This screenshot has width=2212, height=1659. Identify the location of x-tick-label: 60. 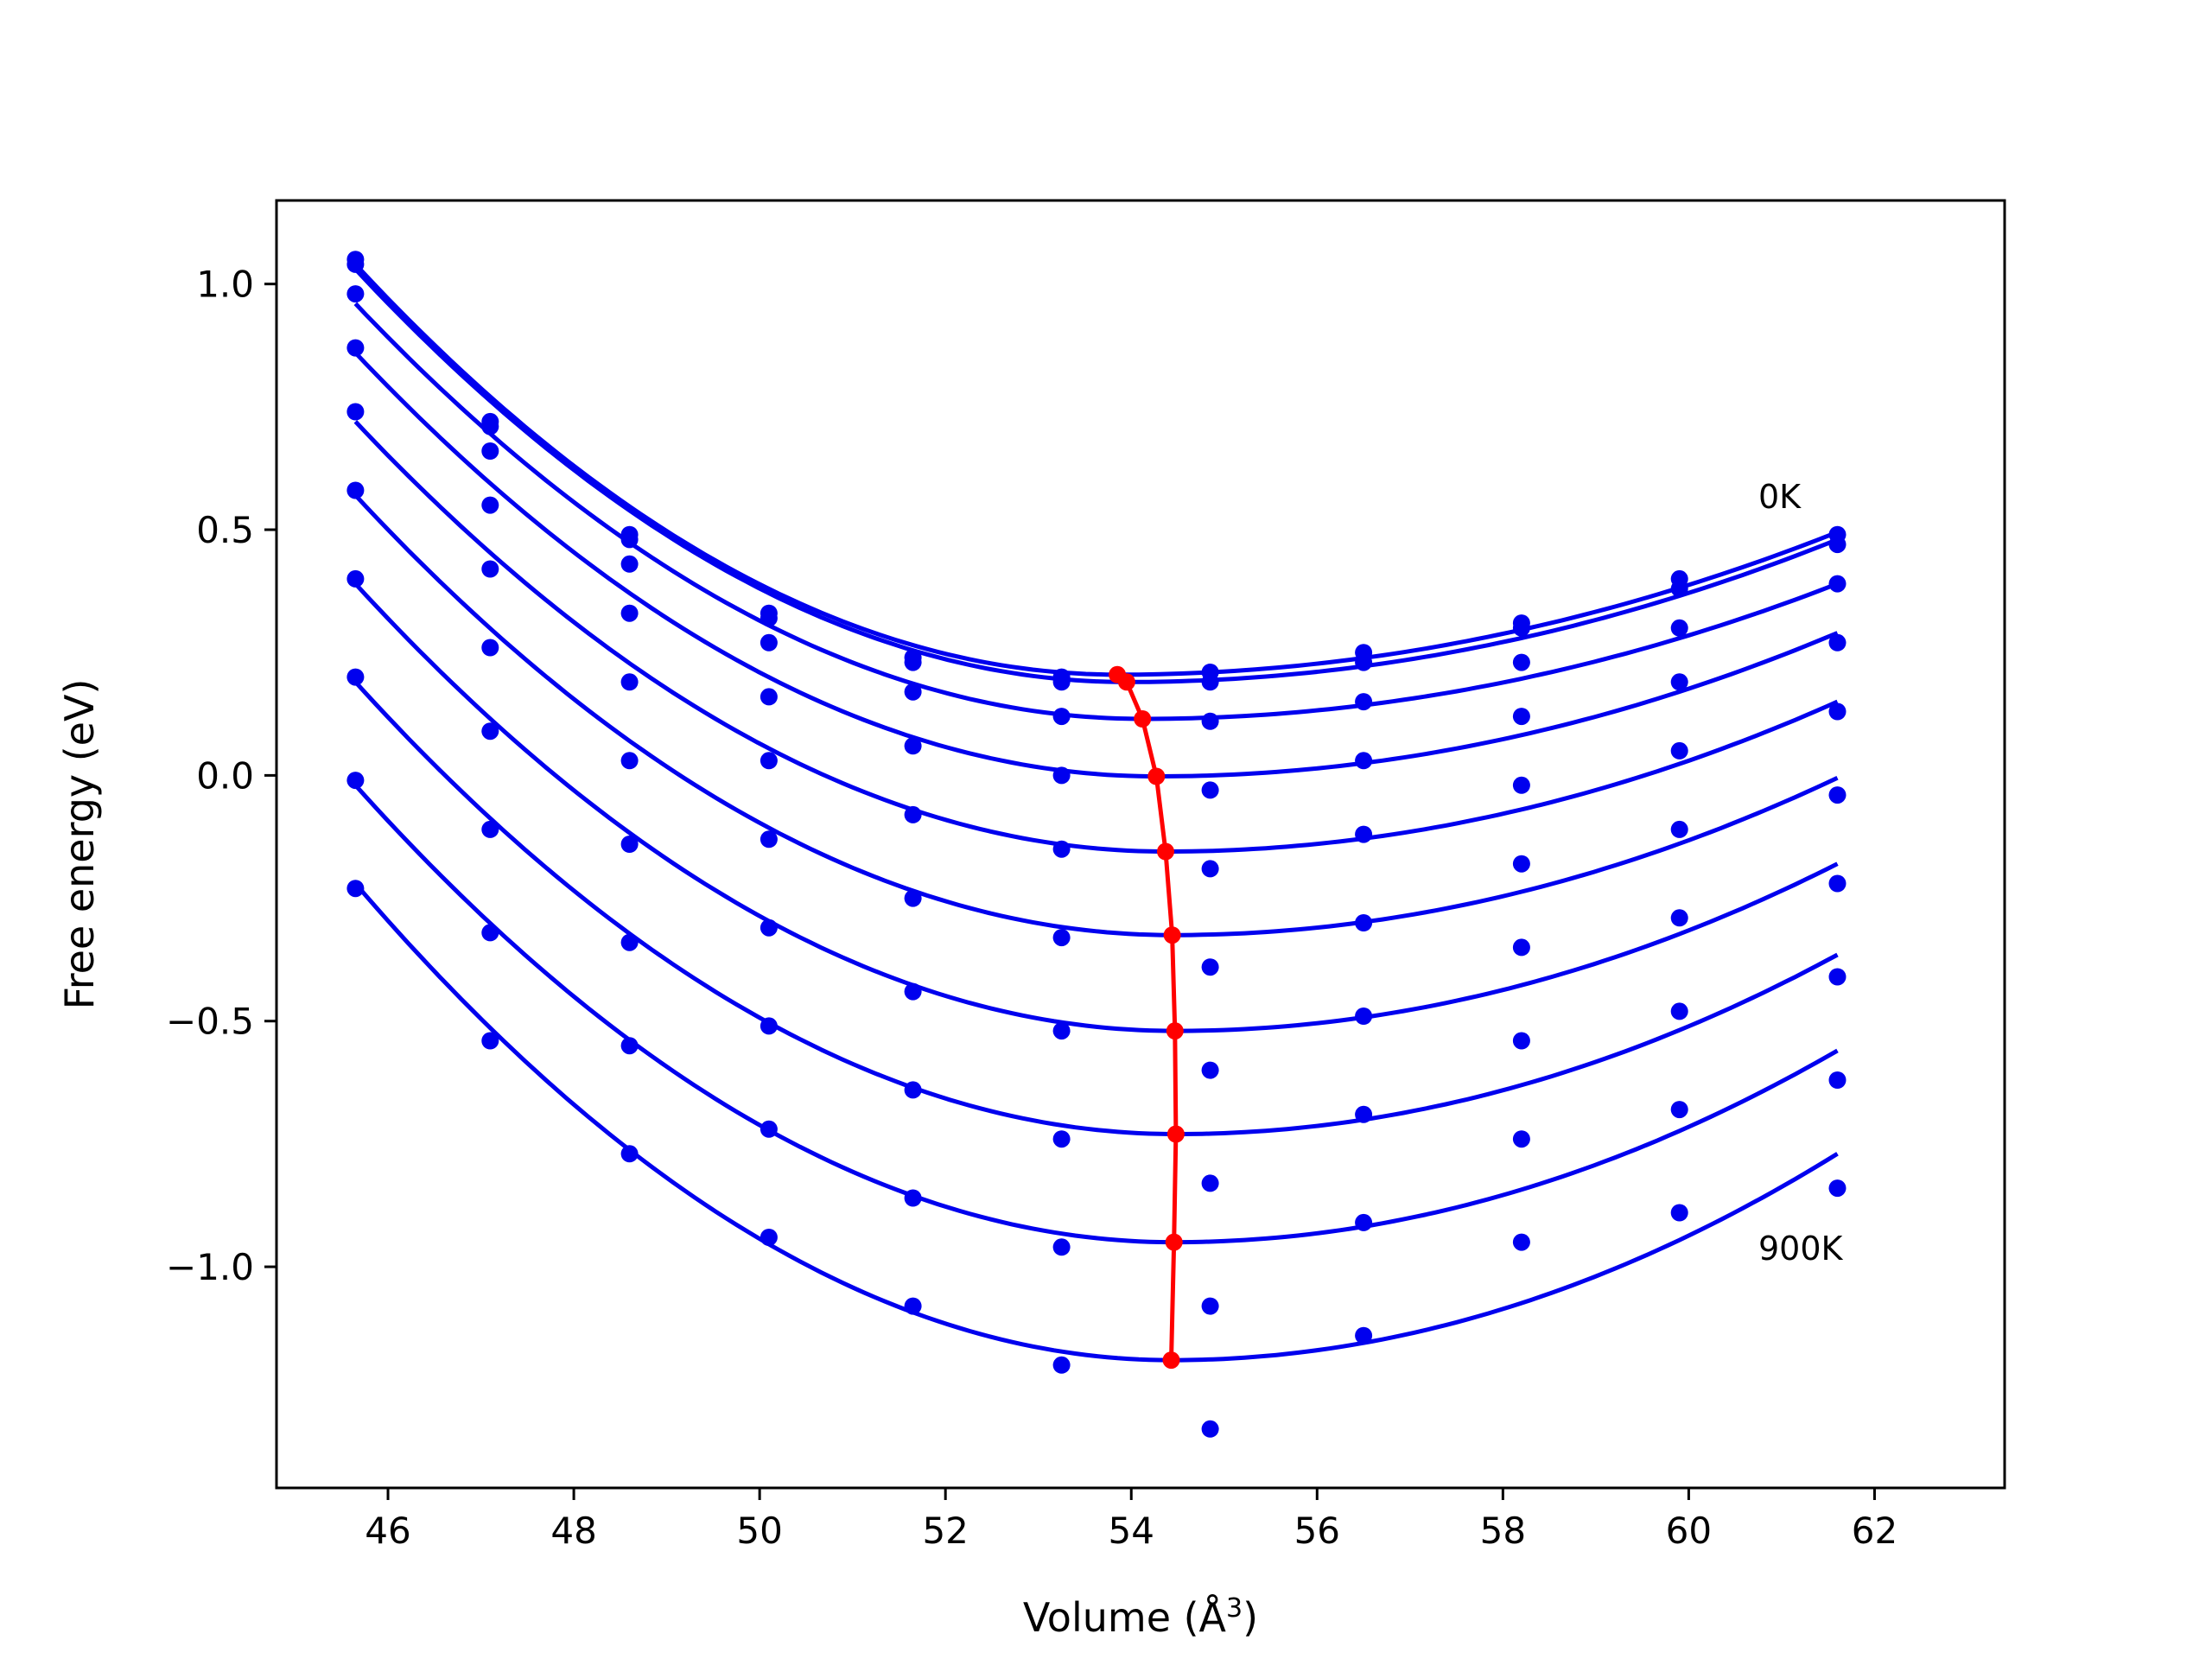
(1689, 1531).